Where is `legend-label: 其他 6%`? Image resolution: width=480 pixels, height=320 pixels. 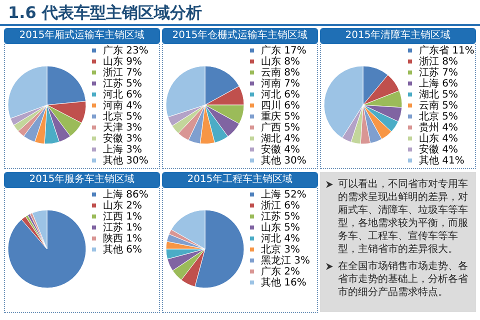
legend-label: 其他 6% is located at coordinates (122, 250).